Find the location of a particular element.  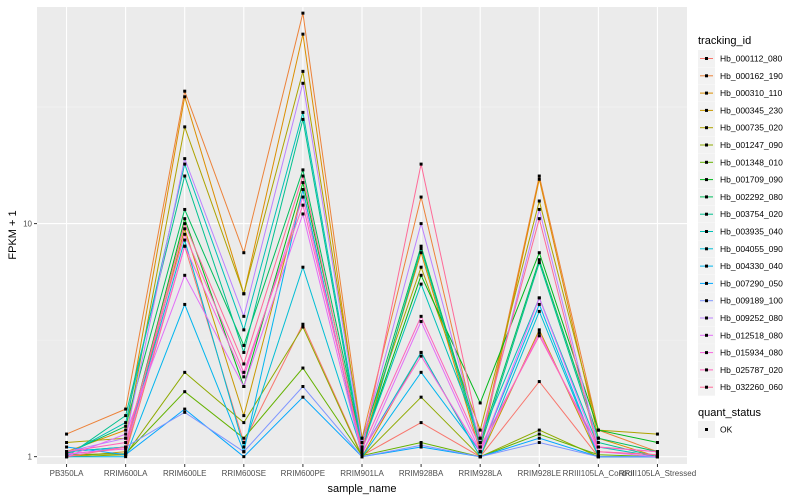

legend-item-label: Hb_007290_050 is located at coordinates (751, 283).